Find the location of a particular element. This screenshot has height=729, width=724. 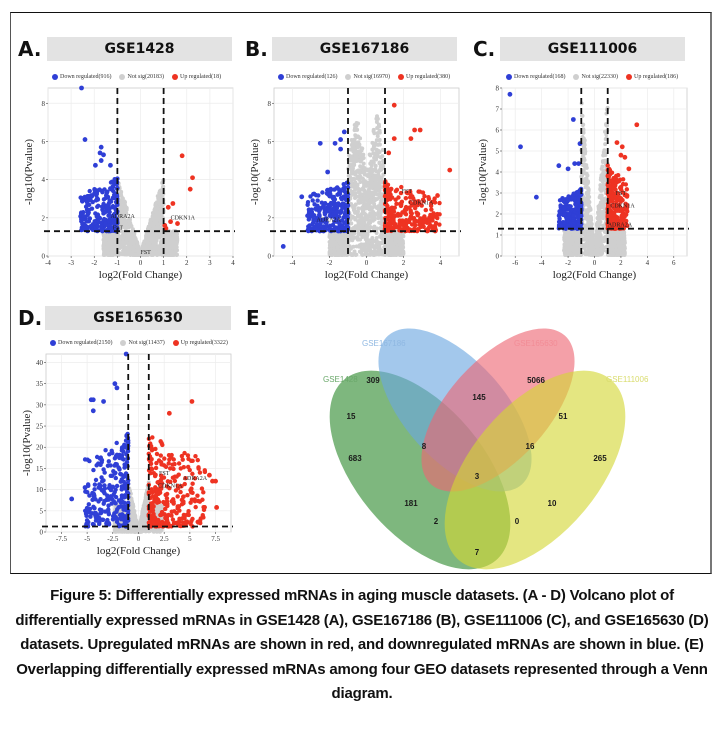

legend-dot-up is located at coordinates (400, 77).